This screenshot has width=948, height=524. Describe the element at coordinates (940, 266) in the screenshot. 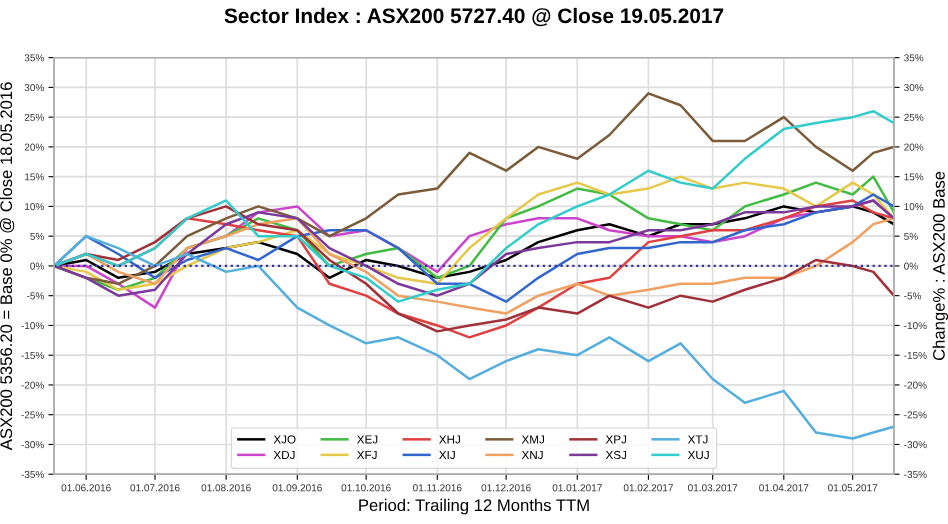

I see `y2-axis-title: Change% : ASX200 Base` at that location.